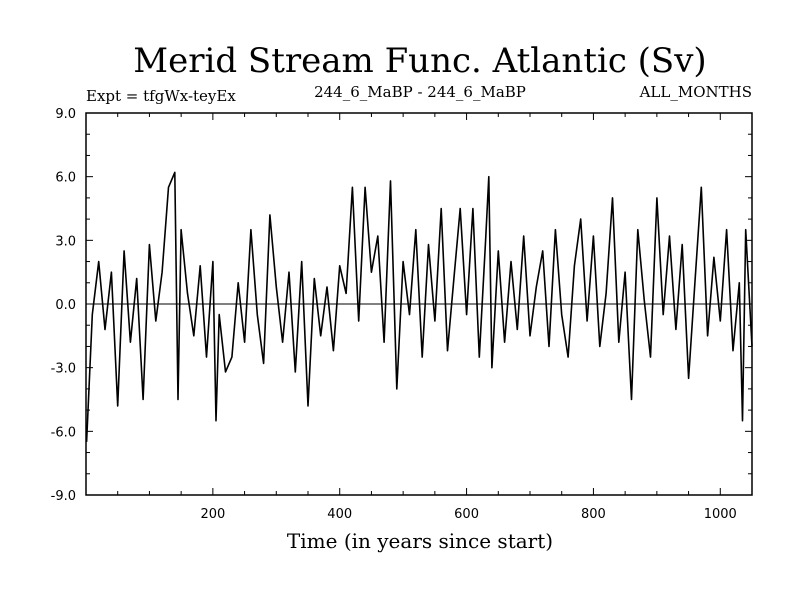  I want to click on x-tick-label: 800, so click(593, 514).